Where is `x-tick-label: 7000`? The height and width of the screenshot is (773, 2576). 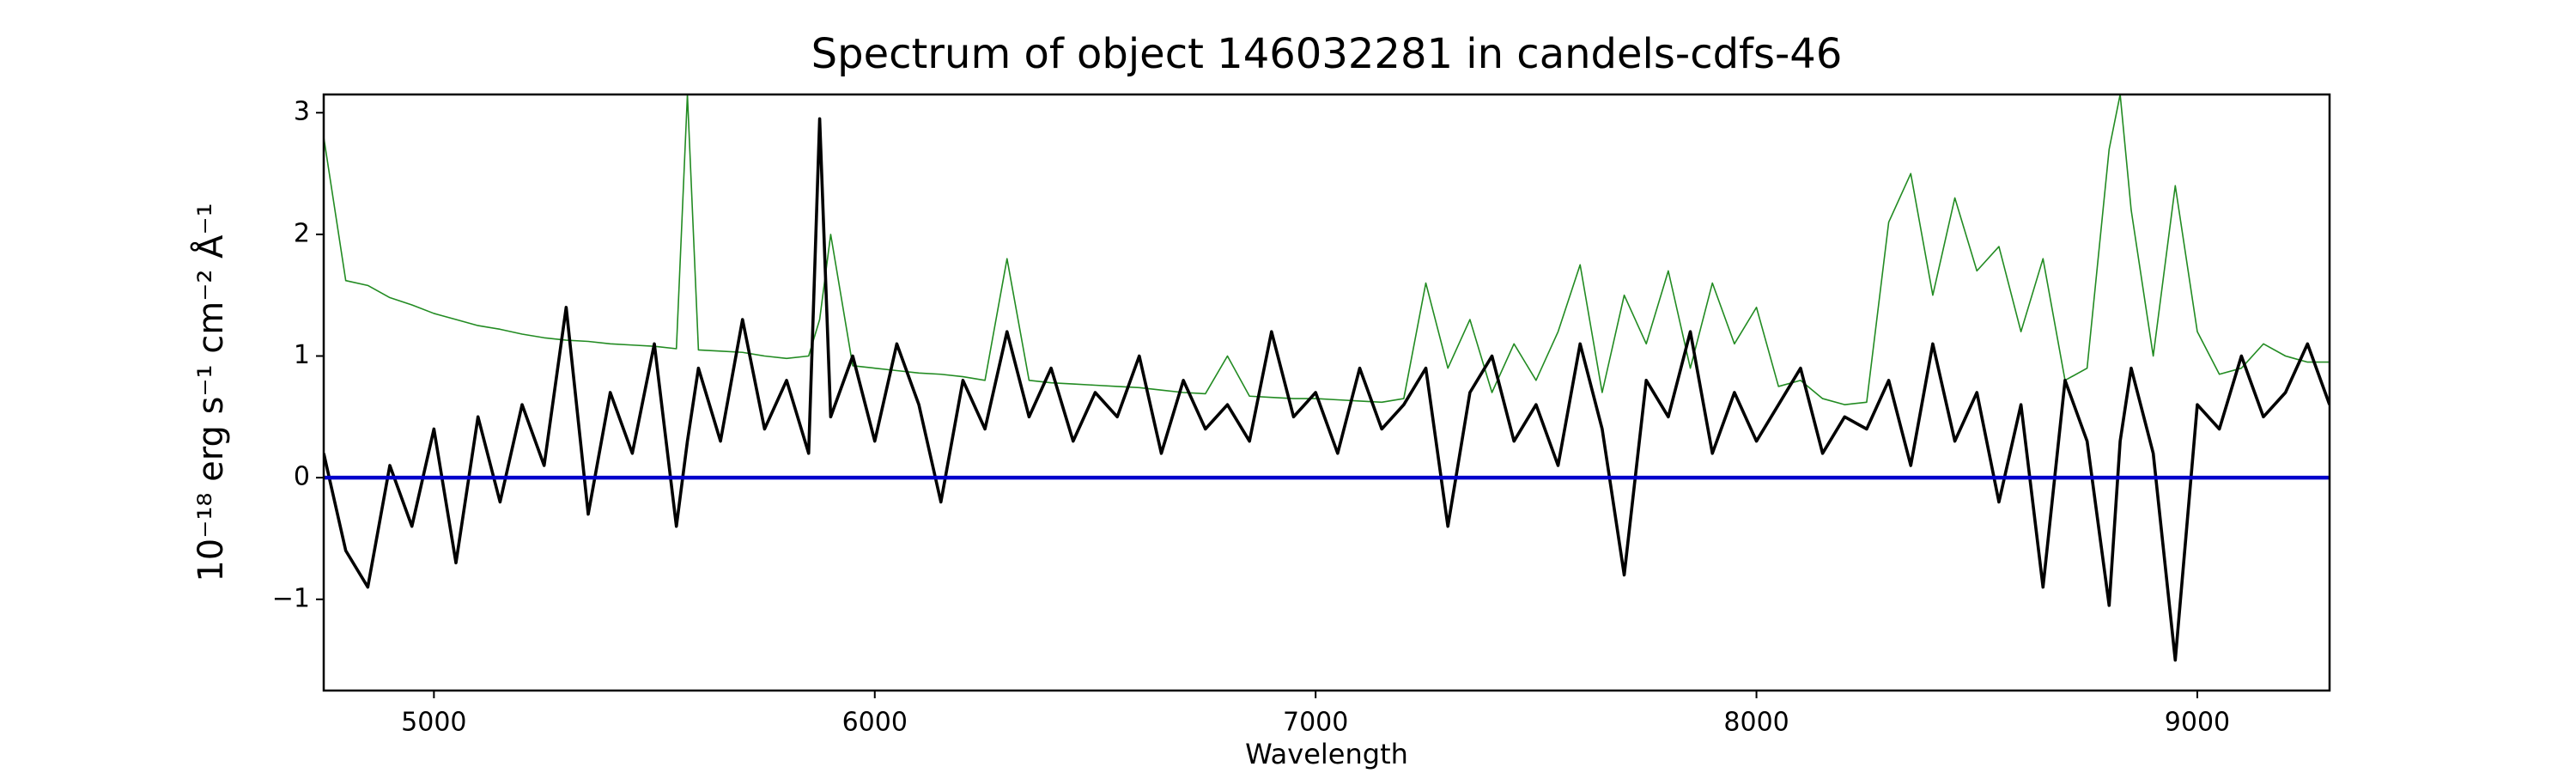
x-tick-label: 7000 is located at coordinates (1316, 723).